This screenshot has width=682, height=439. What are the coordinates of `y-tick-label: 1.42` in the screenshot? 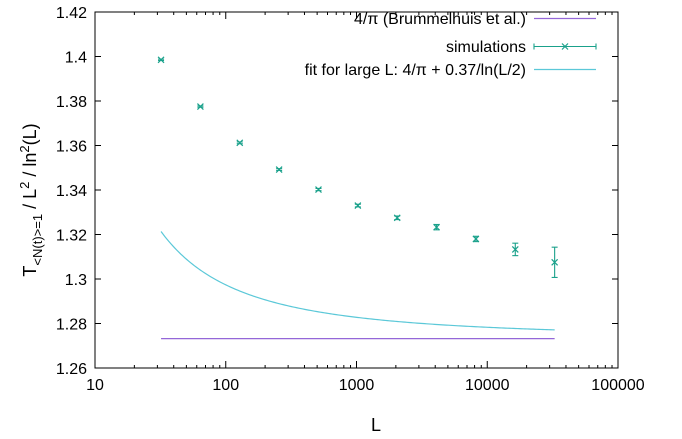 It's located at (71, 13).